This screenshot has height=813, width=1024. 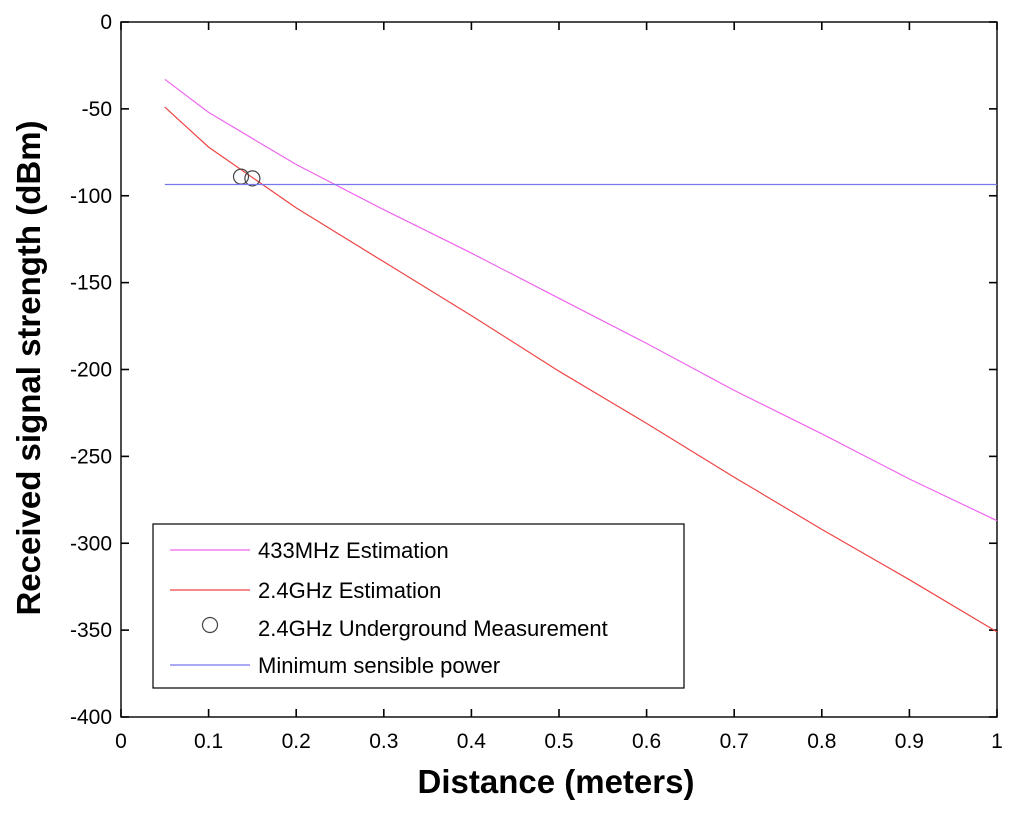 I want to click on y-tick-label: -100, so click(x=91, y=196).